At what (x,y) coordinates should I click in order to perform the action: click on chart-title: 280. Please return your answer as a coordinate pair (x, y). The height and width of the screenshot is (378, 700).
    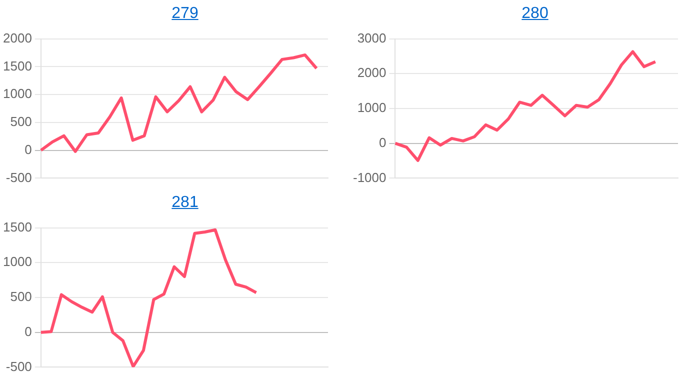
    Looking at the image, I should click on (535, 13).